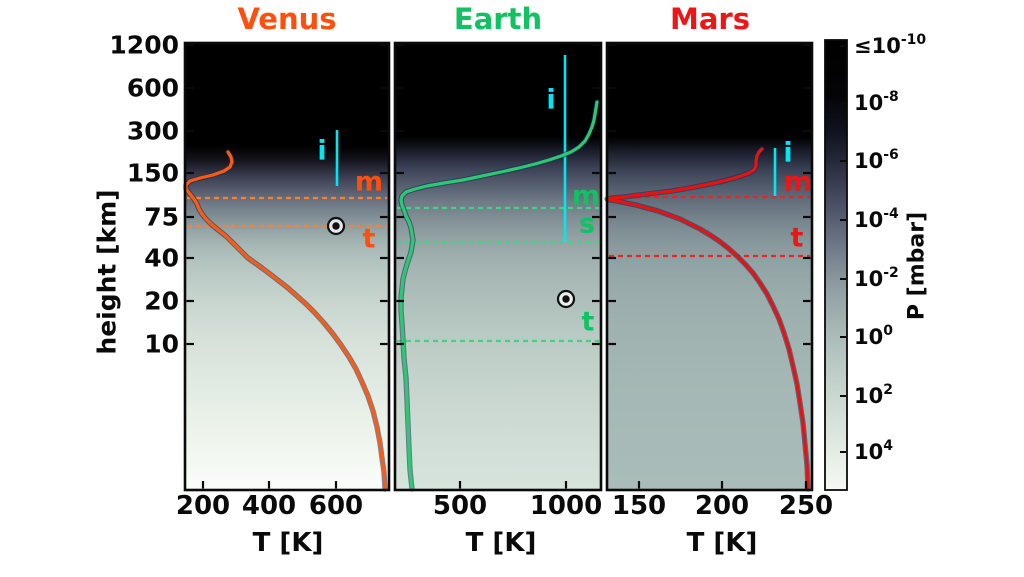  What do you see at coordinates (153, 131) in the screenshot?
I see `ytick-label-300: 300` at bounding box center [153, 131].